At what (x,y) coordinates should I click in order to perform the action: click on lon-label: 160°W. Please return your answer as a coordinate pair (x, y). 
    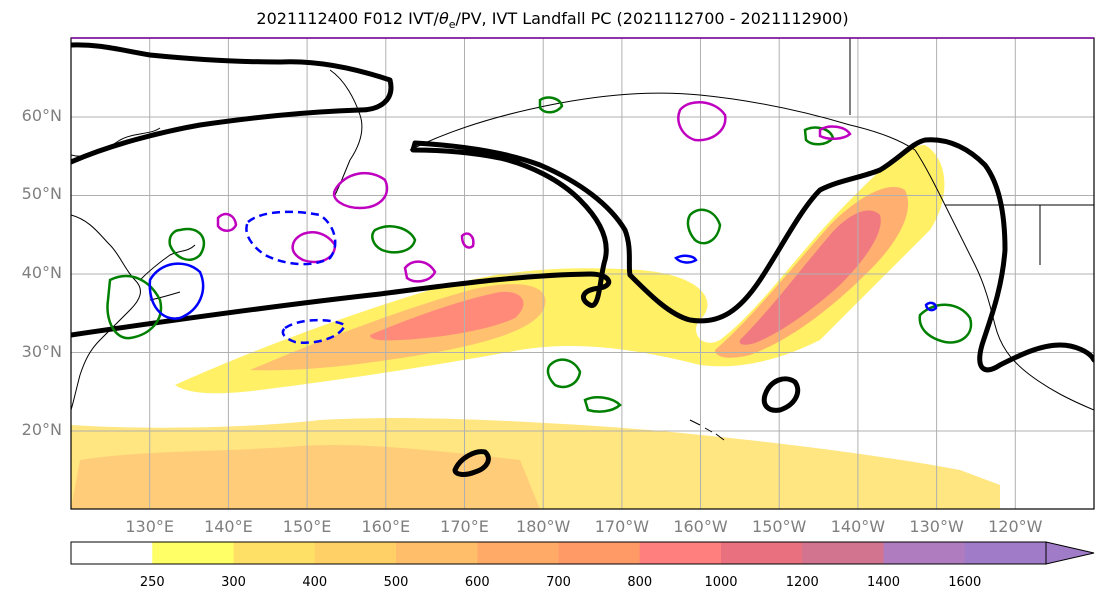
    Looking at the image, I should click on (700, 526).